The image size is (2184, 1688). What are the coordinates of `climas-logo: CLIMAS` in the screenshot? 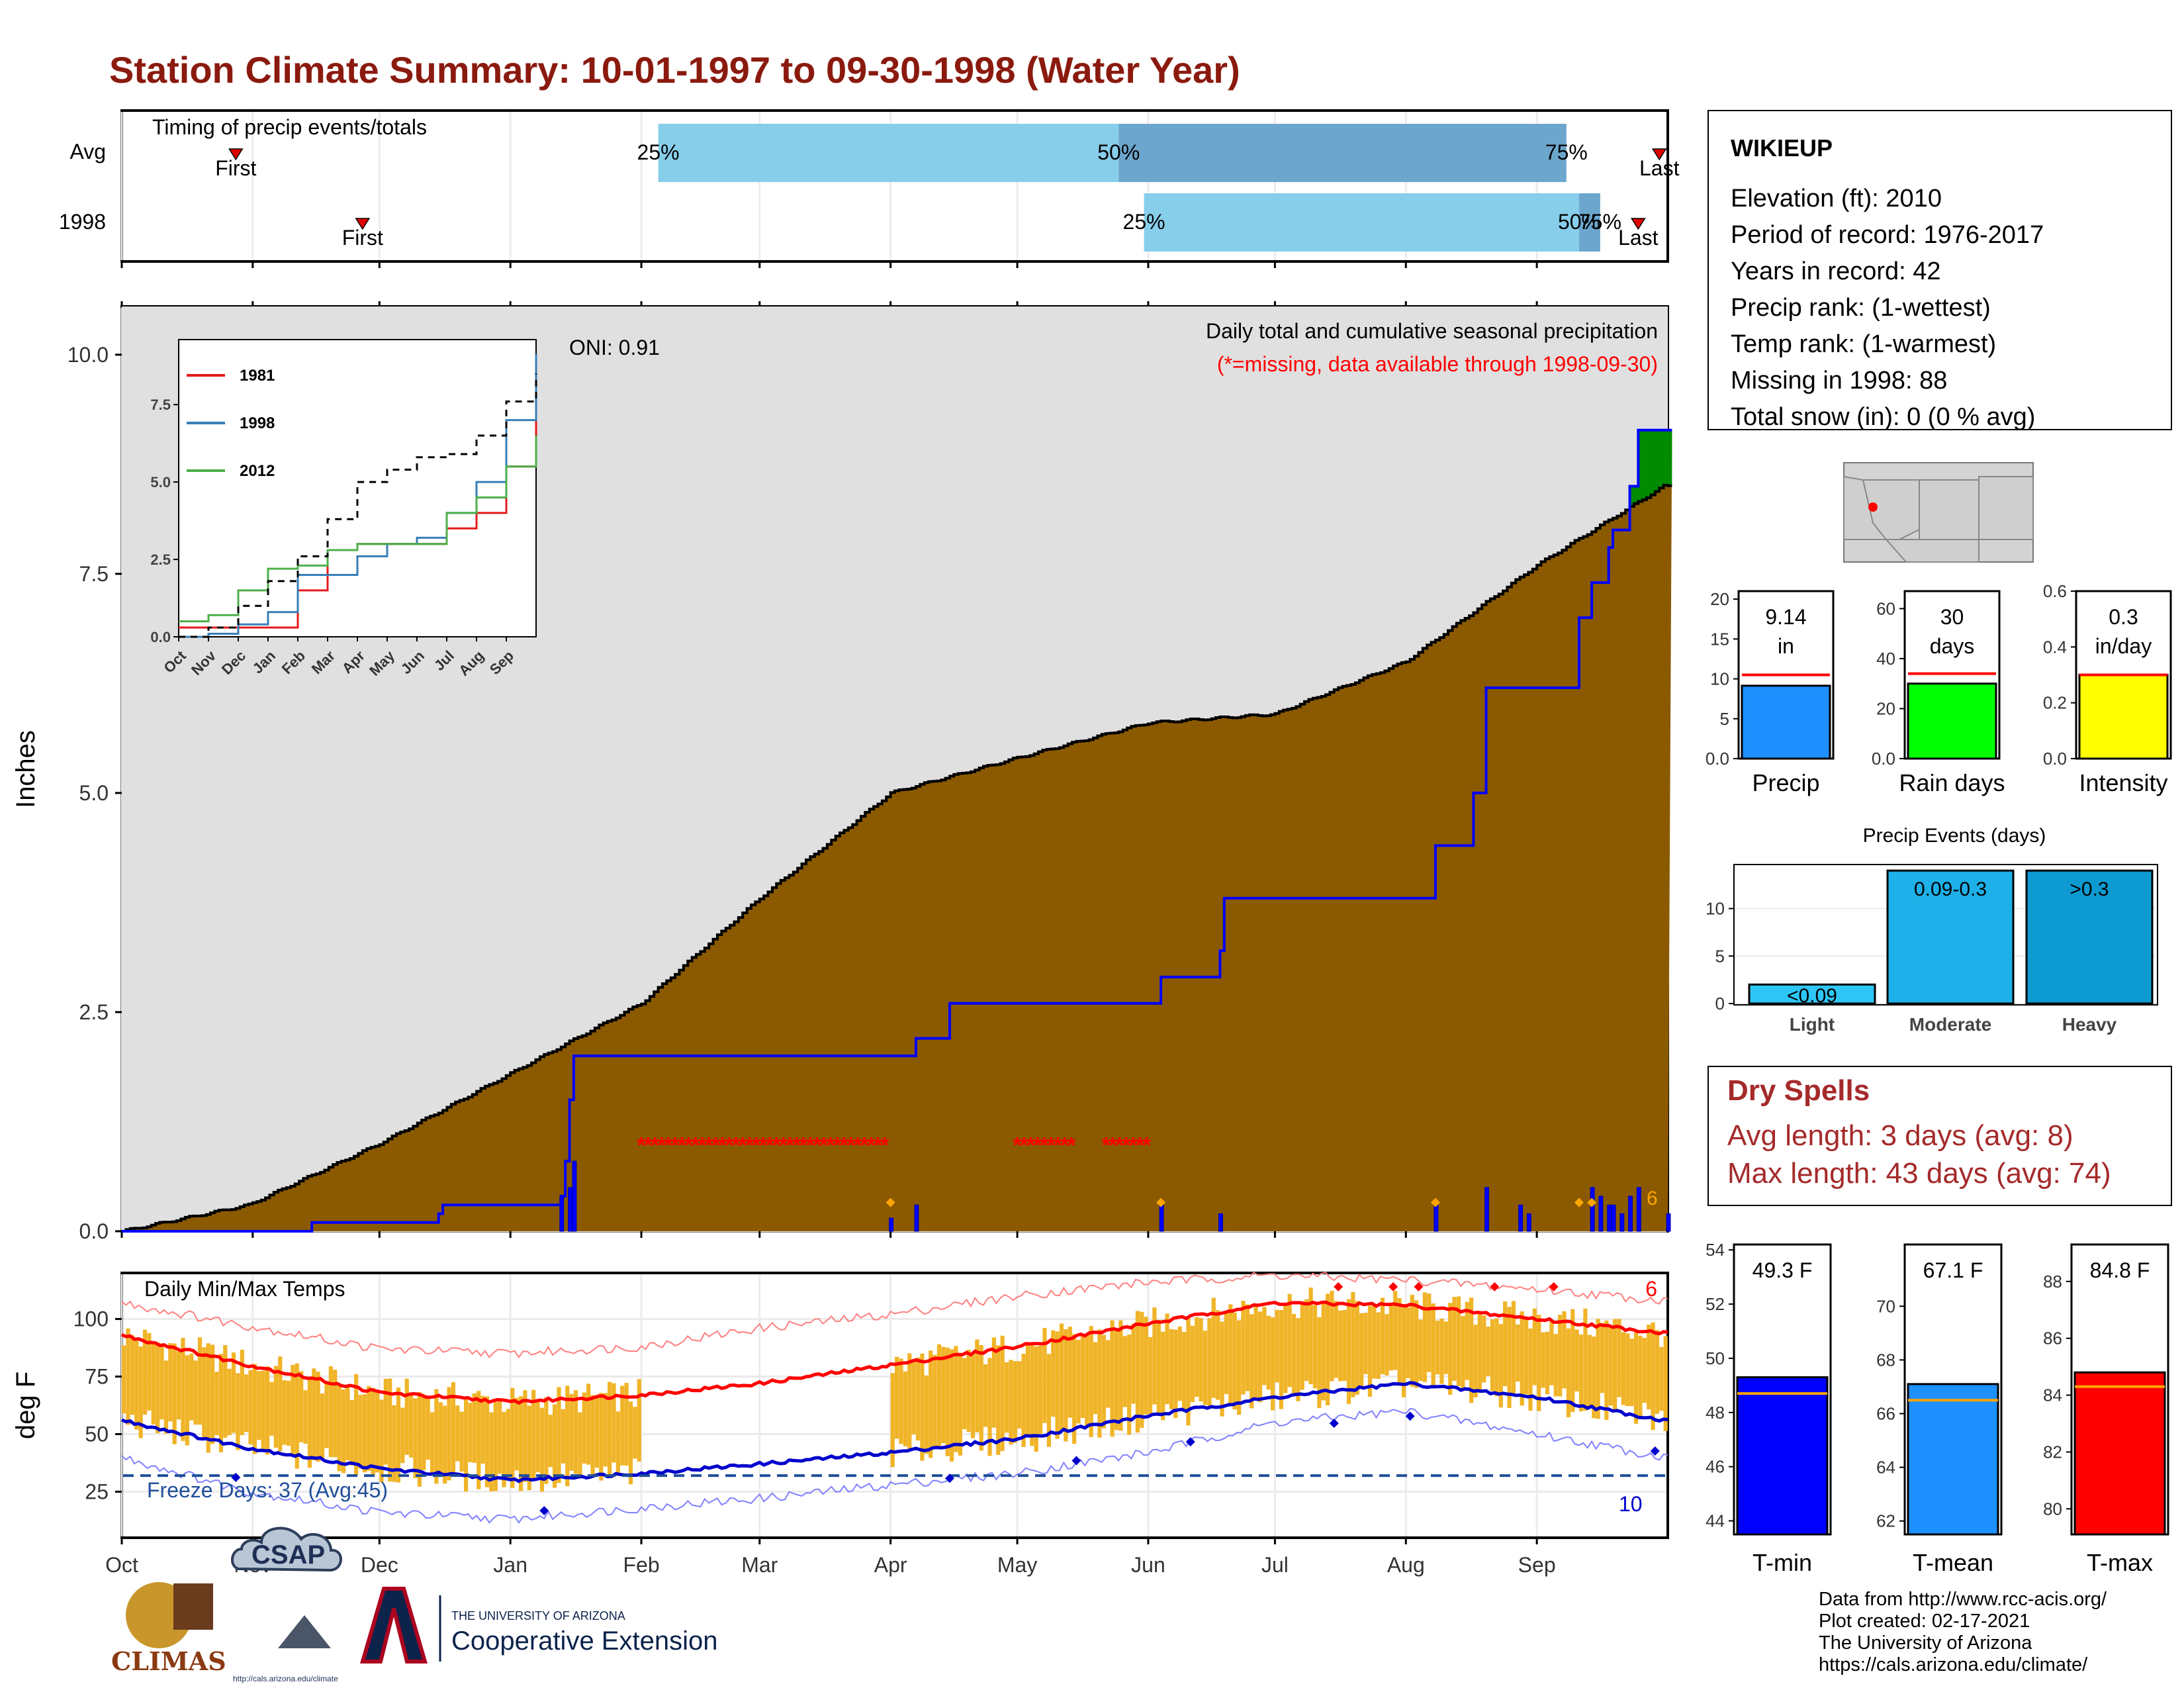 It's located at (168, 1629).